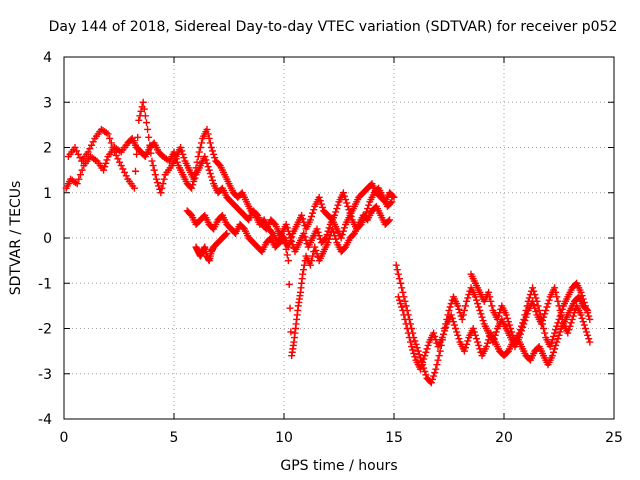  Describe the element at coordinates (47, 194) in the screenshot. I see `y-tick-label: 1` at that location.